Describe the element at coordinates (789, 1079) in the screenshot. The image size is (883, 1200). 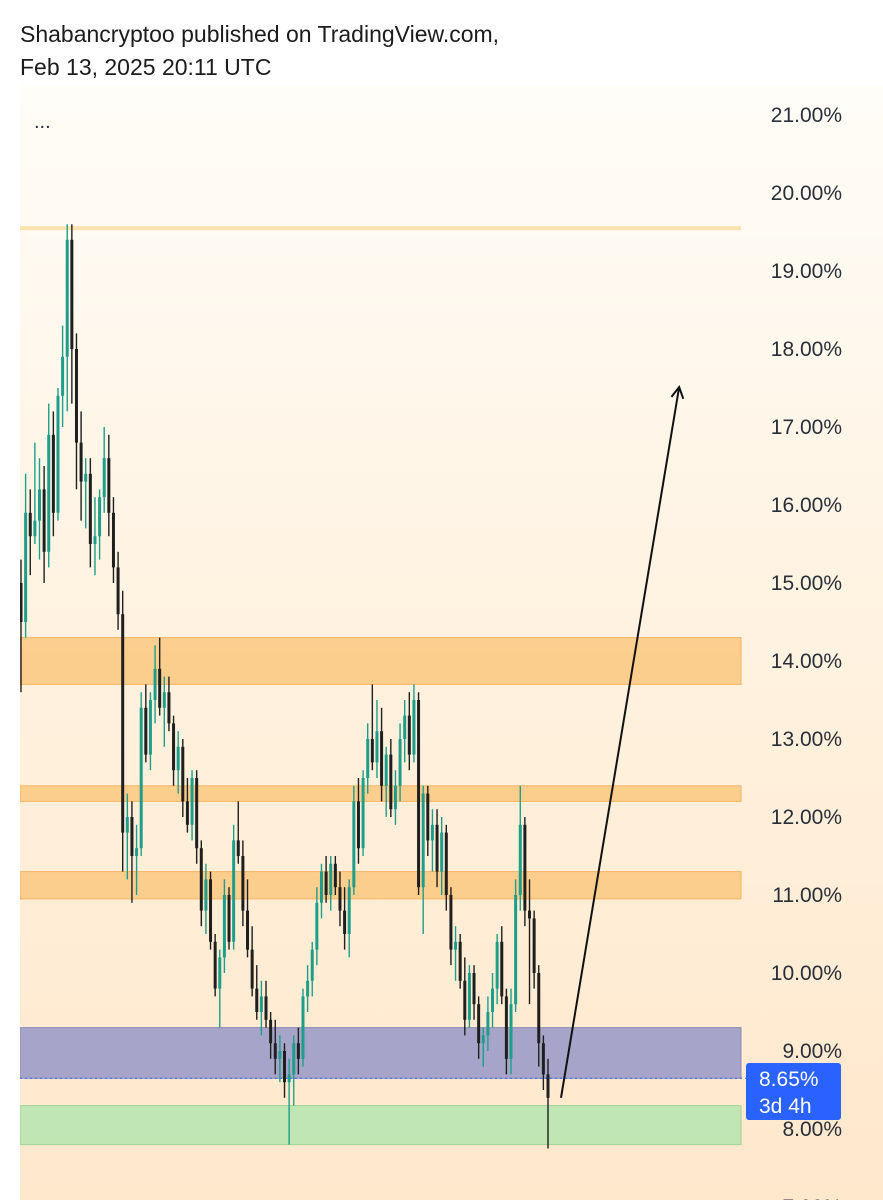
I see `current-price-label: 8.65%` at that location.